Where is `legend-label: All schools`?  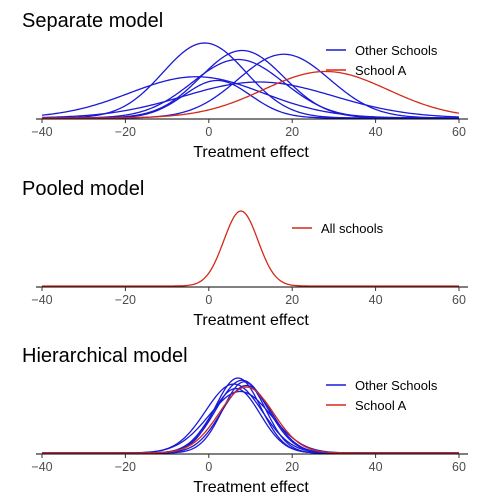
legend-label: All schools is located at coordinates (352, 228).